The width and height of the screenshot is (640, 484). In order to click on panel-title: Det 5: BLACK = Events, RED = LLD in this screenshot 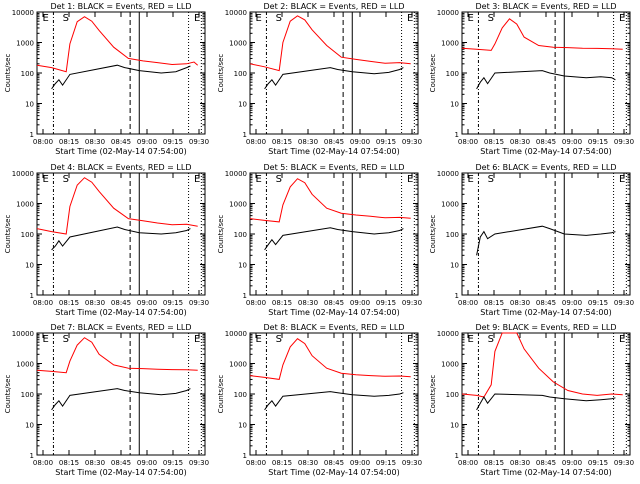, I will do `click(334, 167)`.